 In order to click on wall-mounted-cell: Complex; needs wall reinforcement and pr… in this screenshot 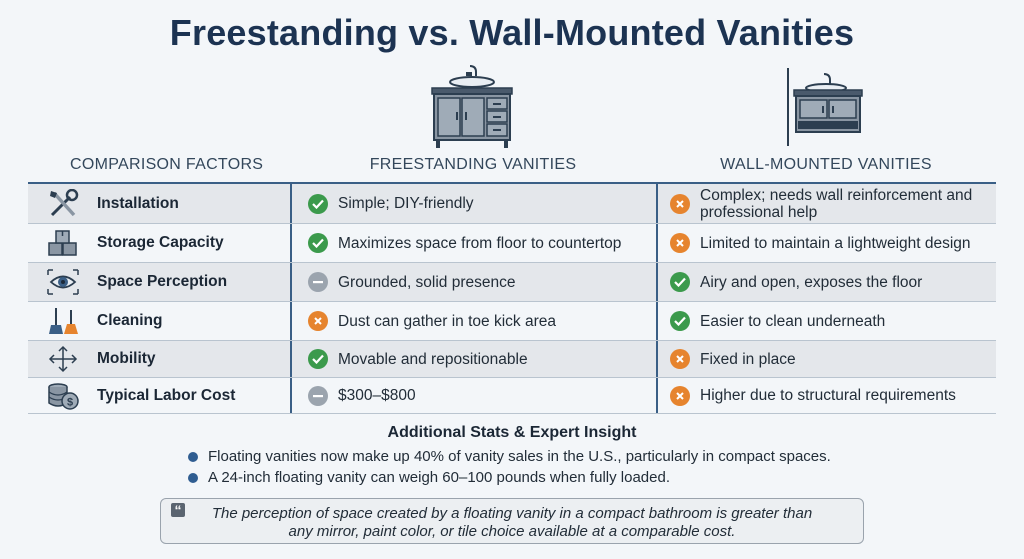, I will do `click(826, 203)`.